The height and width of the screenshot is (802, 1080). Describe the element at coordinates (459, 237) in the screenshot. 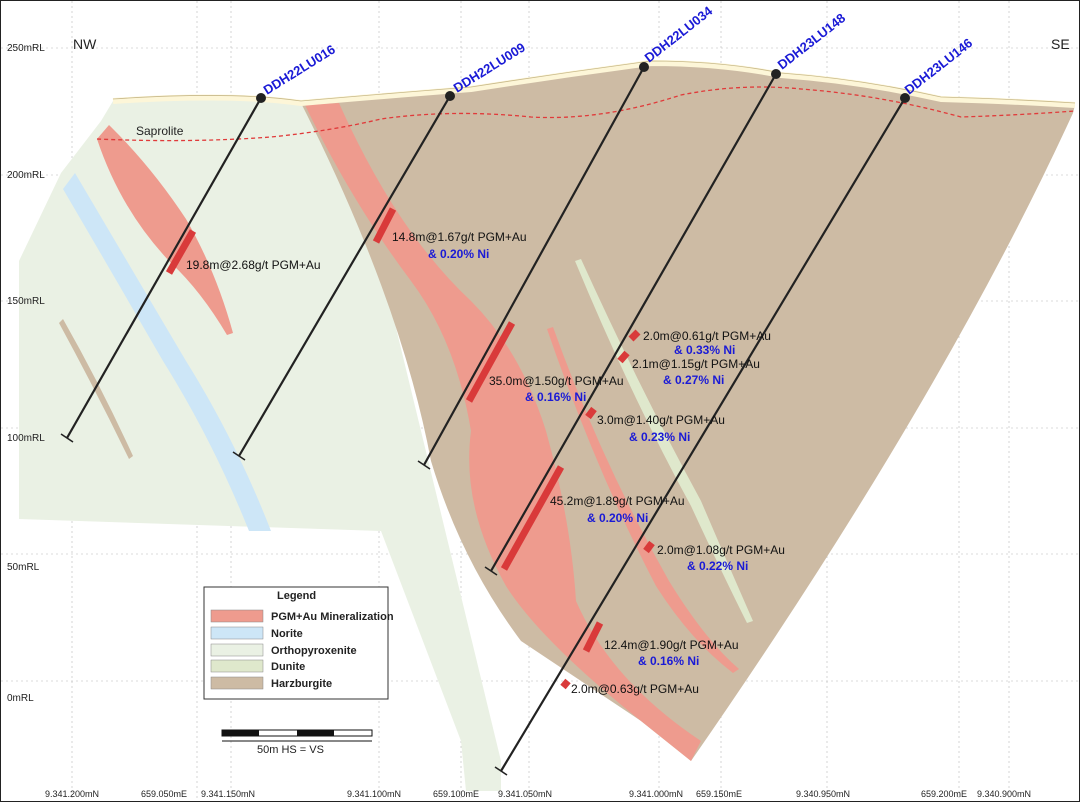

I see `intercept-label: 14.8m@1.67g/t PGM+Au` at that location.